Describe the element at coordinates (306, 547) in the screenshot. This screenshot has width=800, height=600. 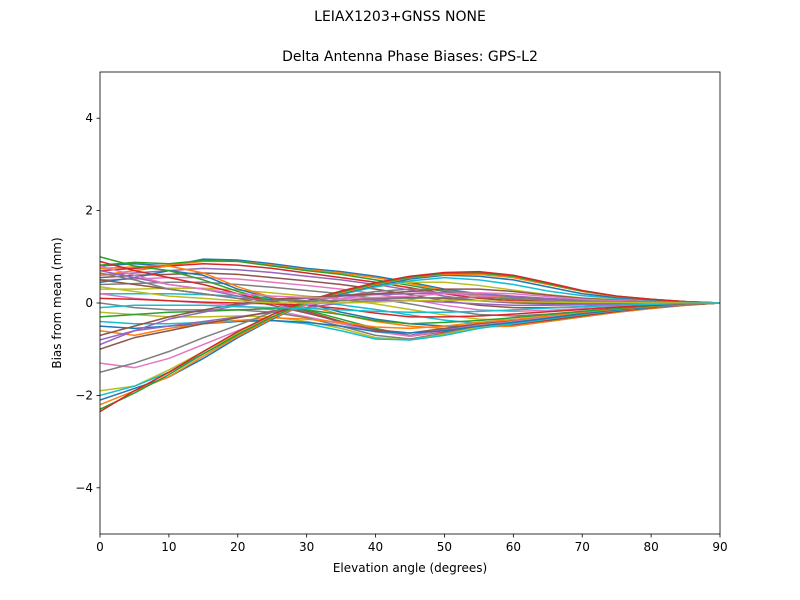
I see `x-tick-label: 30` at that location.